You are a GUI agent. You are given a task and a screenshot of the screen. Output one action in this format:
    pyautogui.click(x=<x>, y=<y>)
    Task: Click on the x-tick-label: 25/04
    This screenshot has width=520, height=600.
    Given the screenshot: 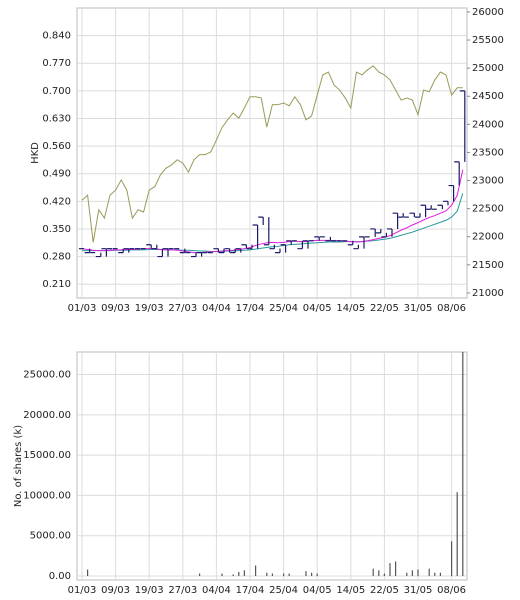 What is the action you would take?
    pyautogui.click(x=283, y=590)
    